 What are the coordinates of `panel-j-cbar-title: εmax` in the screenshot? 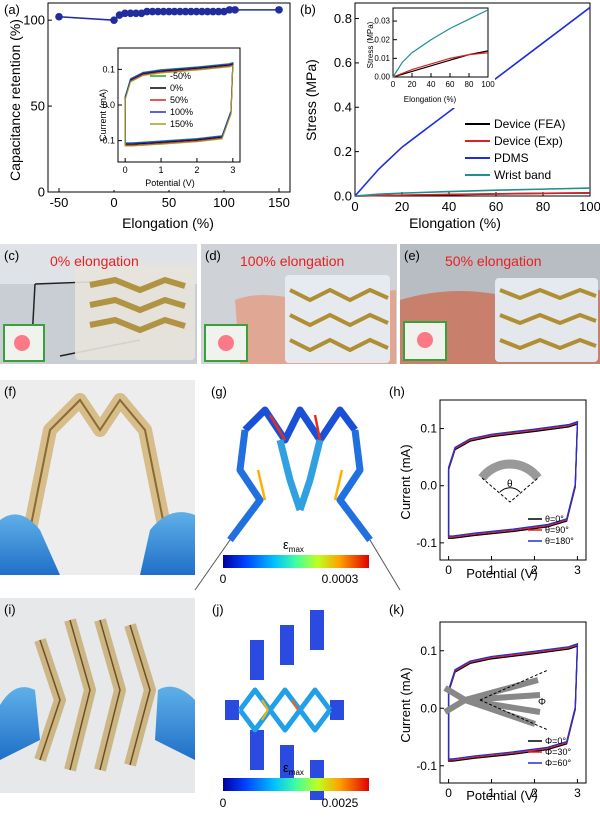 It's located at (293, 768).